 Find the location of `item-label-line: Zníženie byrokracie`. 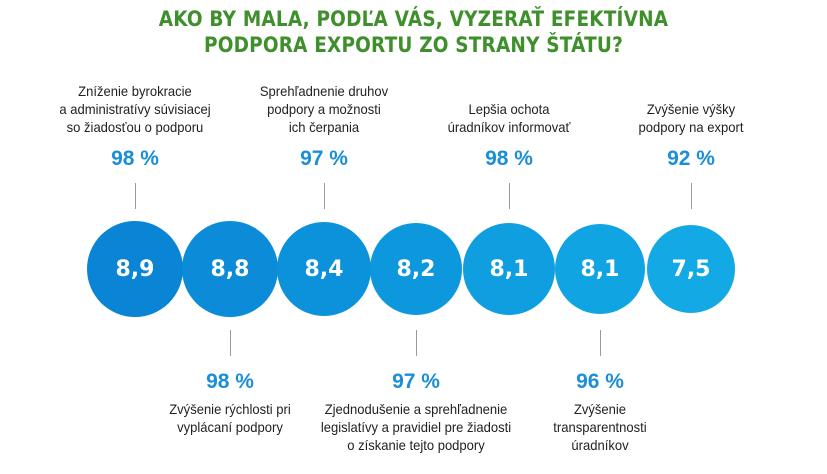

item-label-line: Zníženie byrokracie is located at coordinates (135, 91).